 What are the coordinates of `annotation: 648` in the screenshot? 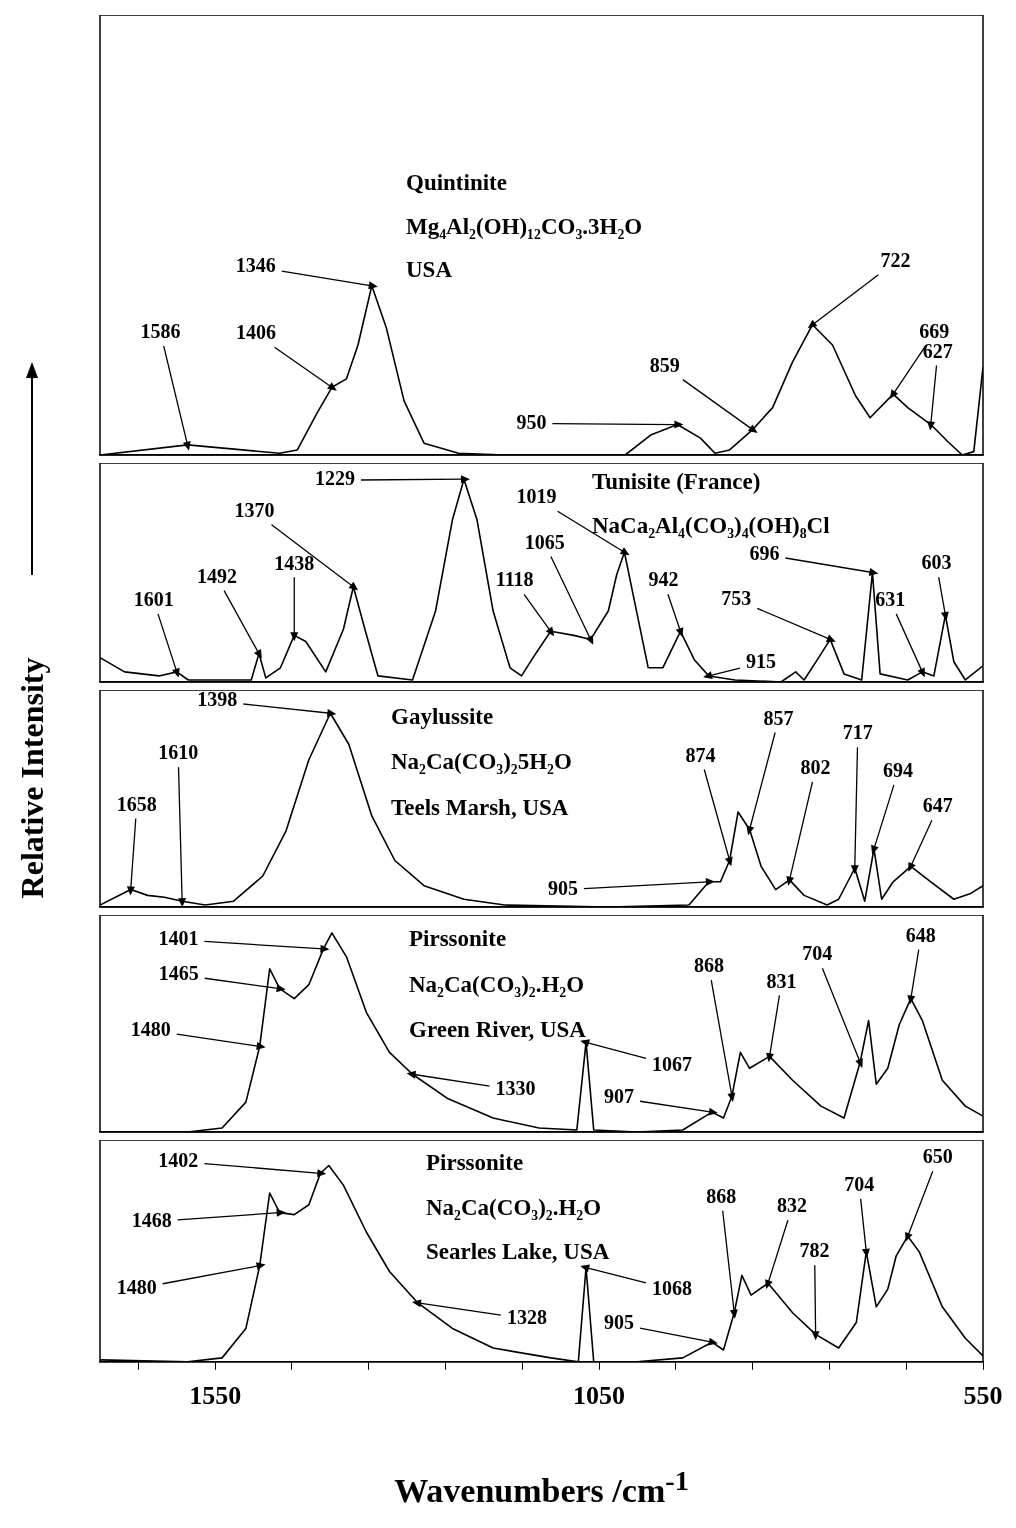 It's located at (920, 934).